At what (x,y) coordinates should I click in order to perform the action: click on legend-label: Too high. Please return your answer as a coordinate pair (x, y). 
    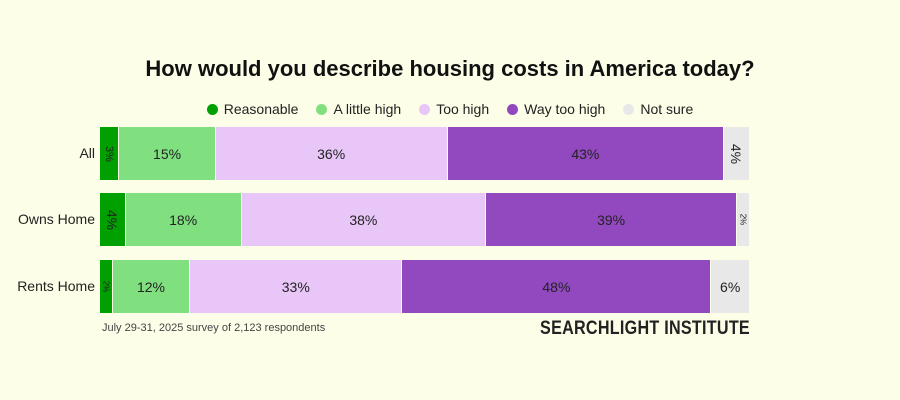
    Looking at the image, I should click on (463, 109).